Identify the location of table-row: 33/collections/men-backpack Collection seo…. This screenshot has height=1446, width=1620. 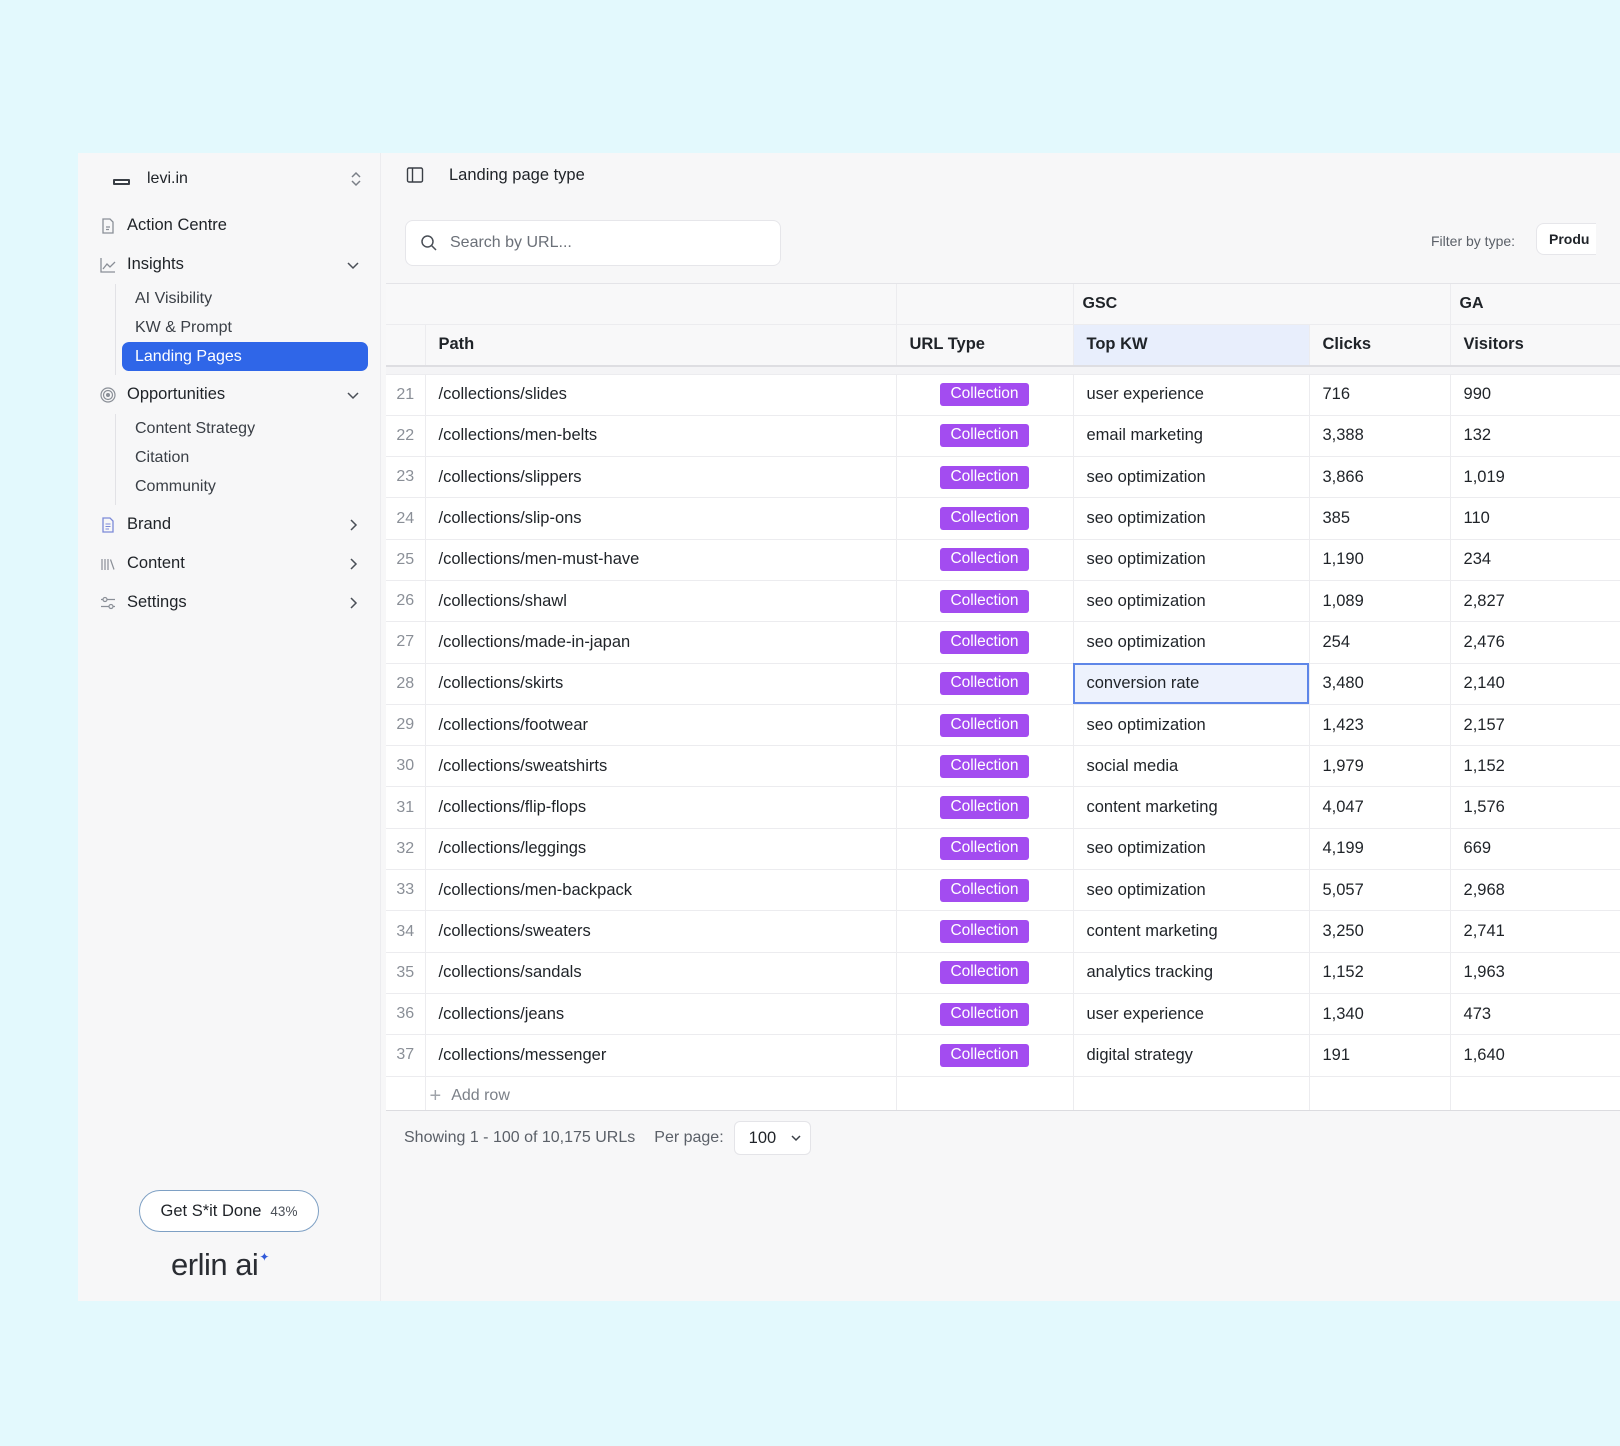
(1003, 890).